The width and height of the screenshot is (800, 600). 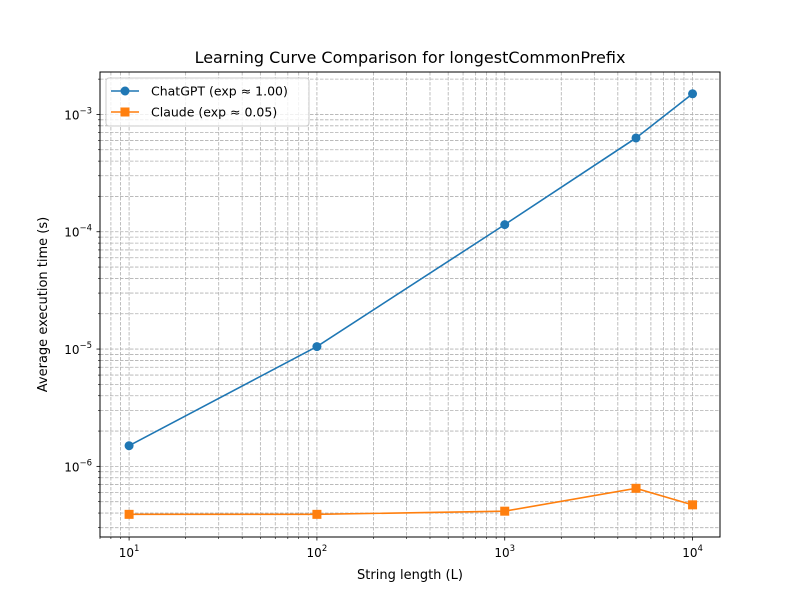 What do you see at coordinates (78, 349) in the screenshot?
I see `y-tick-label: 10⁻⁵` at bounding box center [78, 349].